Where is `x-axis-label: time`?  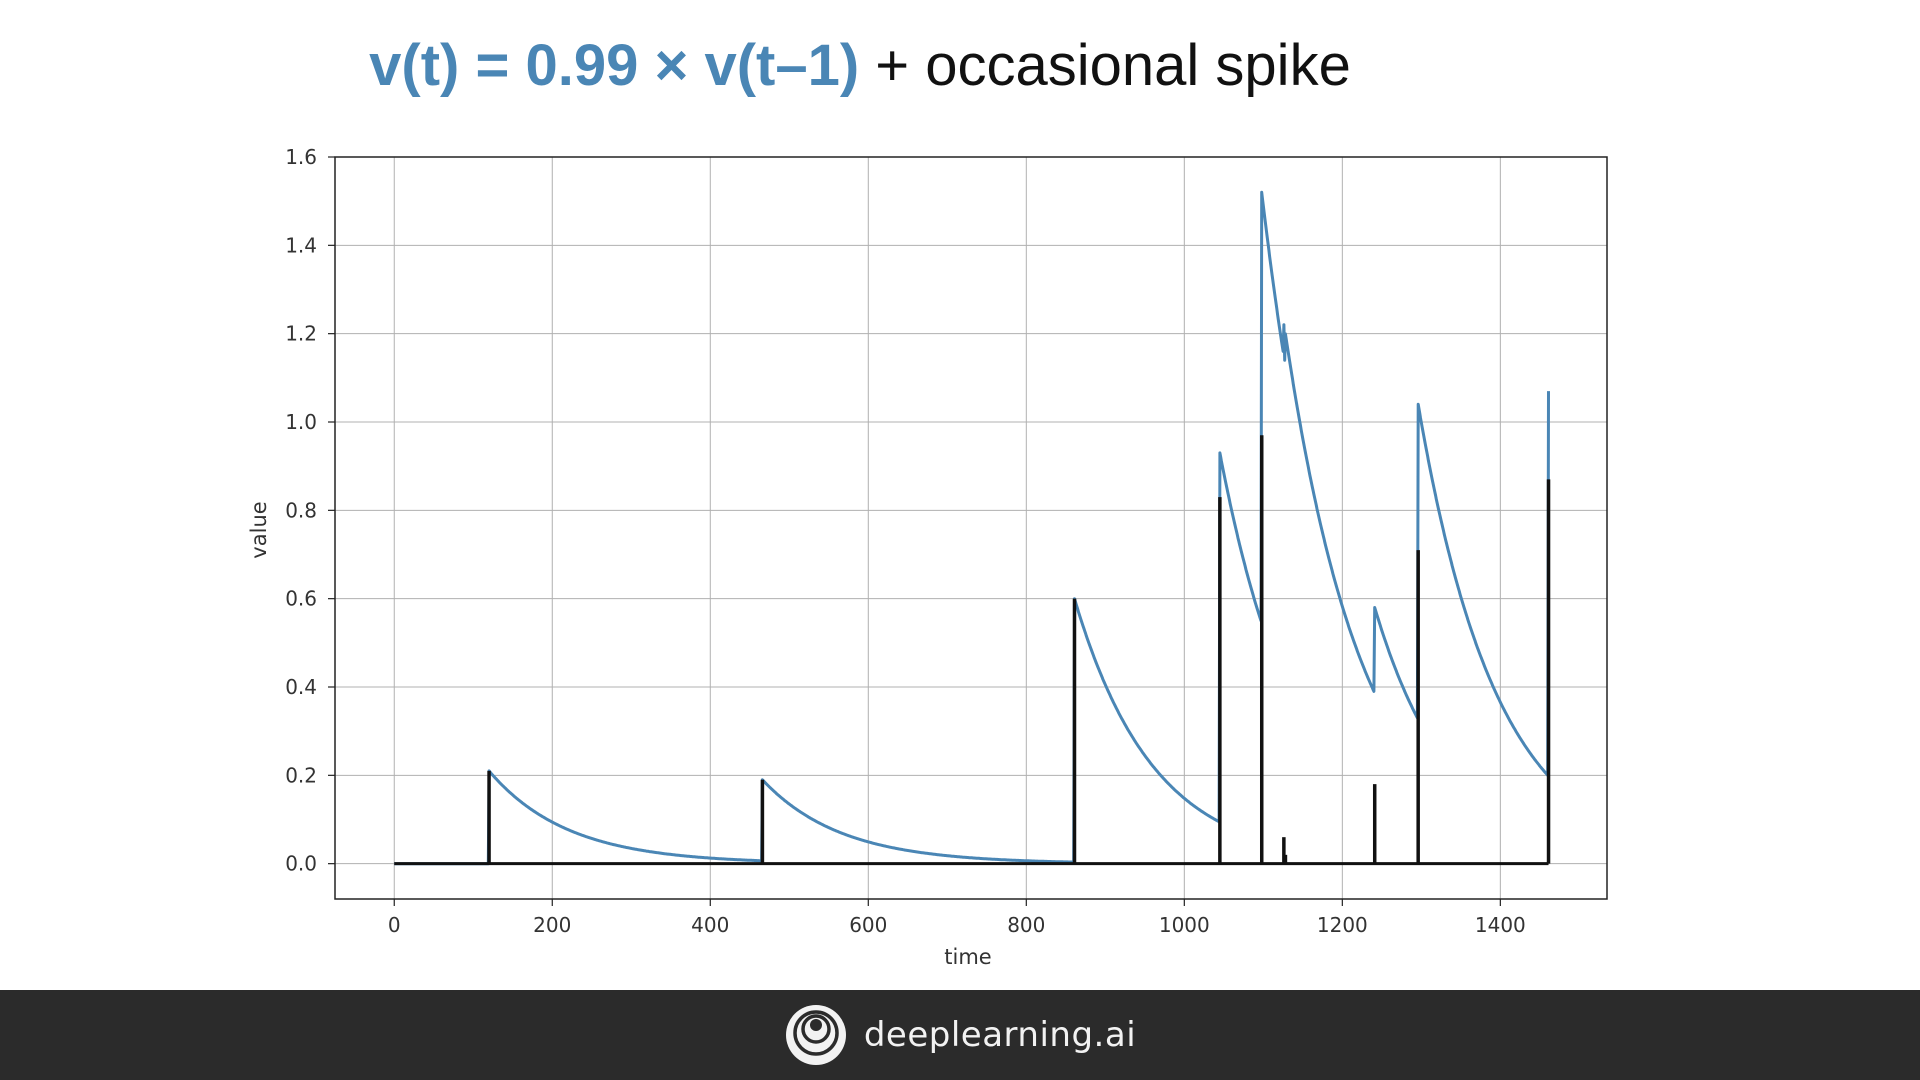
x-axis-label: time is located at coordinates (967, 957).